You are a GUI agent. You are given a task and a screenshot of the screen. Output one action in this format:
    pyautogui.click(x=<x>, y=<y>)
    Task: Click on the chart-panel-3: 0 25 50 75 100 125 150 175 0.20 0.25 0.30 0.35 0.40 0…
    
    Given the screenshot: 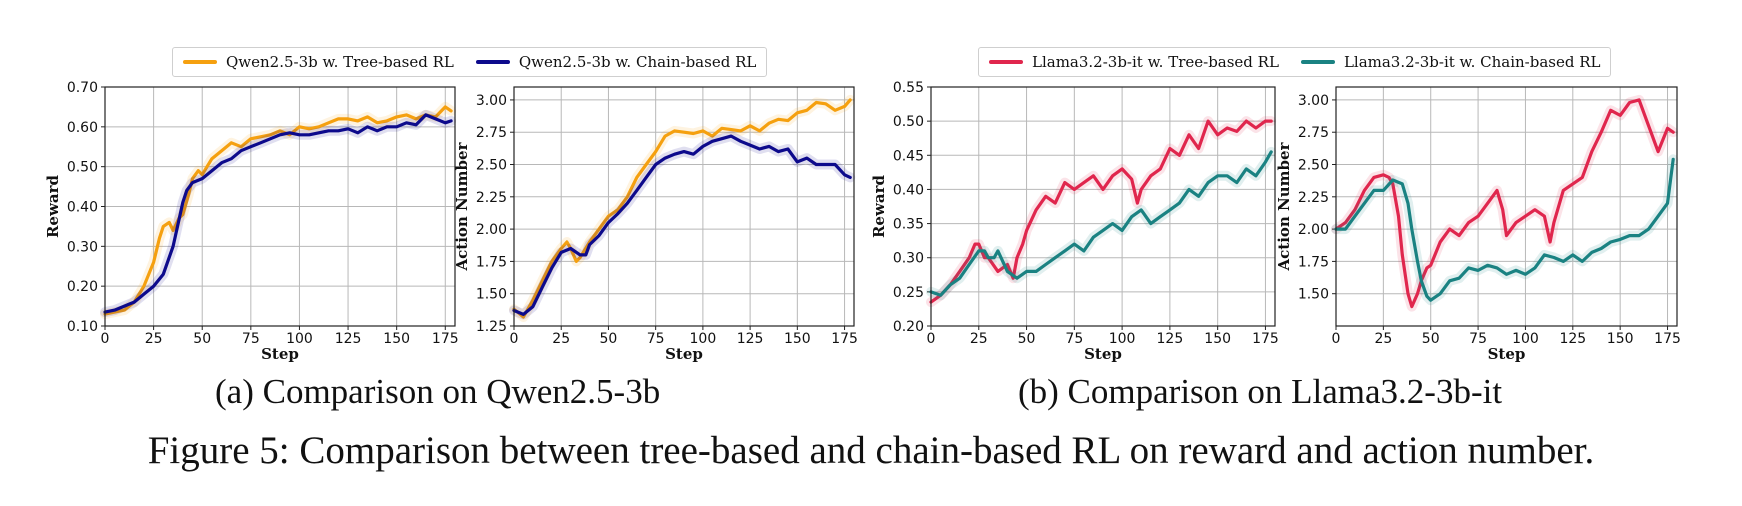 What is the action you would take?
    pyautogui.click(x=1074, y=221)
    